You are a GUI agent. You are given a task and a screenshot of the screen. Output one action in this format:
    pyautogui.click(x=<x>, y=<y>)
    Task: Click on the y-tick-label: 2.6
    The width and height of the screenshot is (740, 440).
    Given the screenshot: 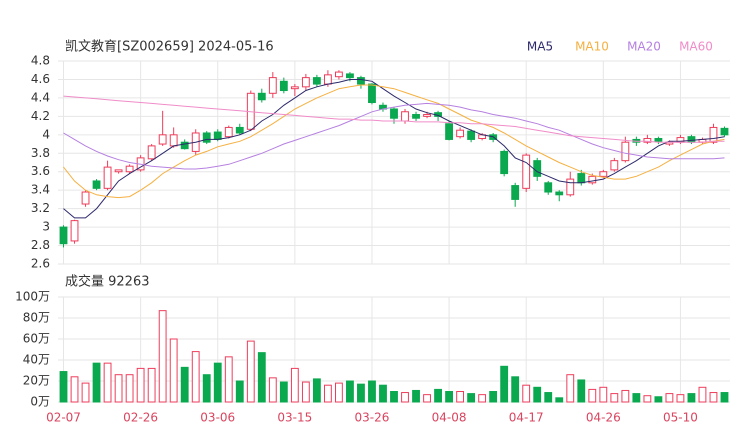 What is the action you would take?
    pyautogui.click(x=40, y=264)
    